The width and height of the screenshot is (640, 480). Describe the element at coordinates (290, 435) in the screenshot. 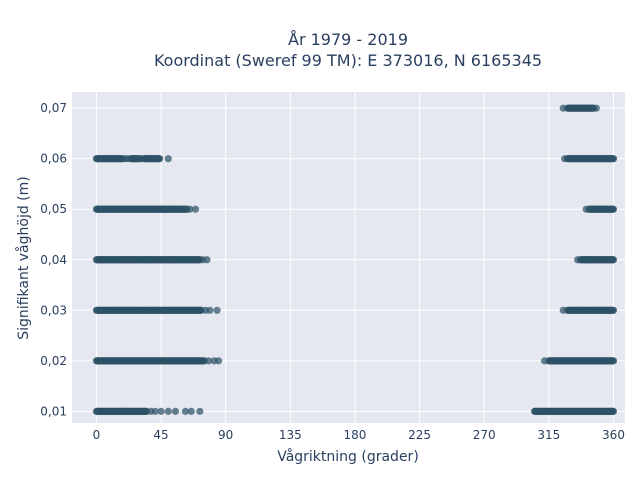

I see `x-tick-label: 135` at that location.